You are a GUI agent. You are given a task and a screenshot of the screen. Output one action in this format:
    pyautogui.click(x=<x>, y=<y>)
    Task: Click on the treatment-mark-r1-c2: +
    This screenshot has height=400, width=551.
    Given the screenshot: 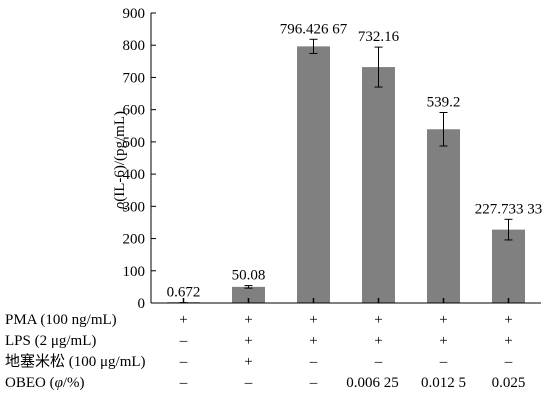 What is the action you would take?
    pyautogui.click(x=248, y=320)
    